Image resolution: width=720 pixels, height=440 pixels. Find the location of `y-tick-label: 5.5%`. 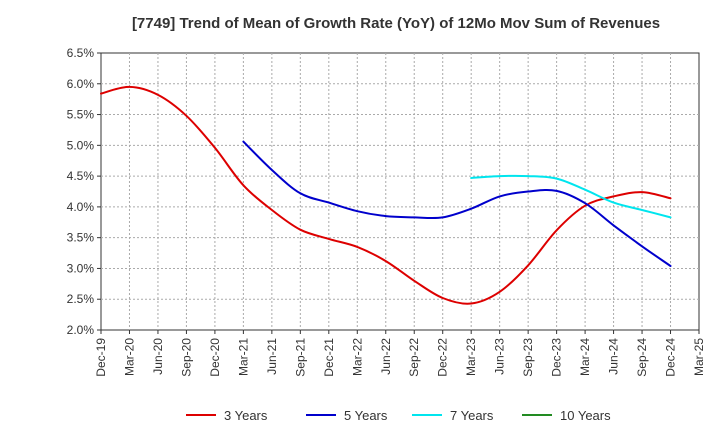

y-tick-label: 5.5% is located at coordinates (81, 115).